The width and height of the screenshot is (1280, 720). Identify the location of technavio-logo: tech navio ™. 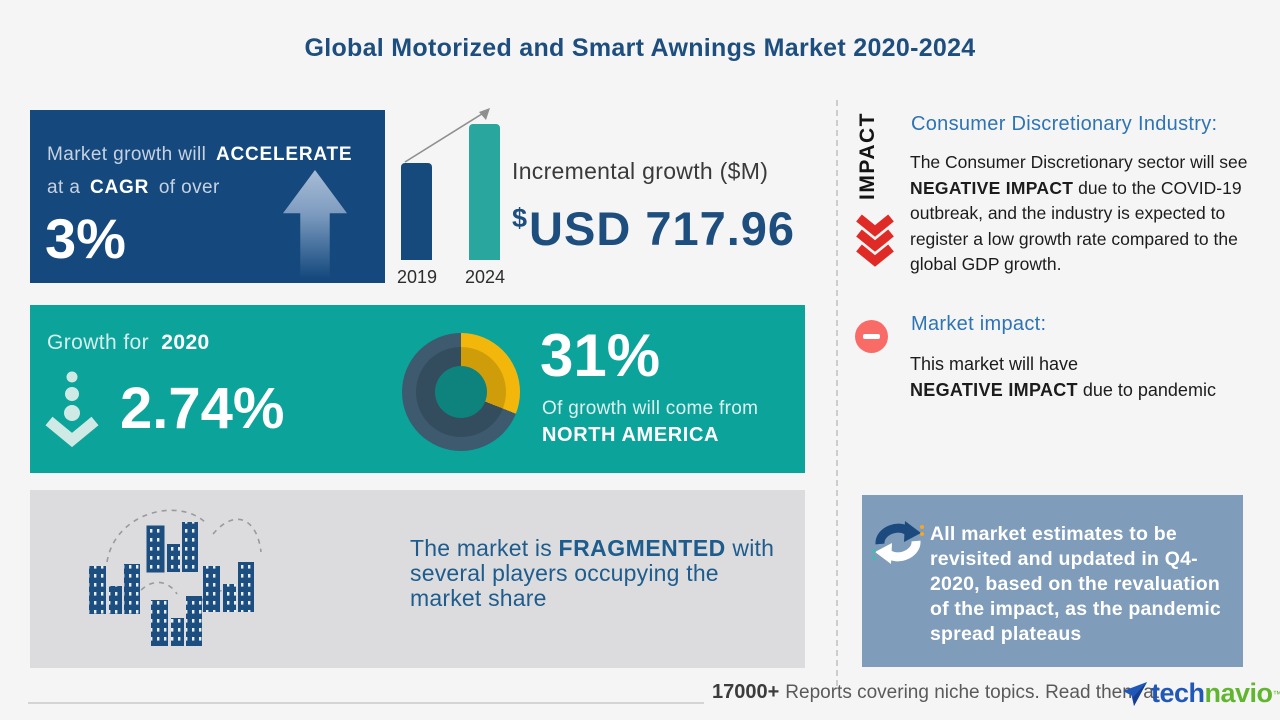
(1201, 693).